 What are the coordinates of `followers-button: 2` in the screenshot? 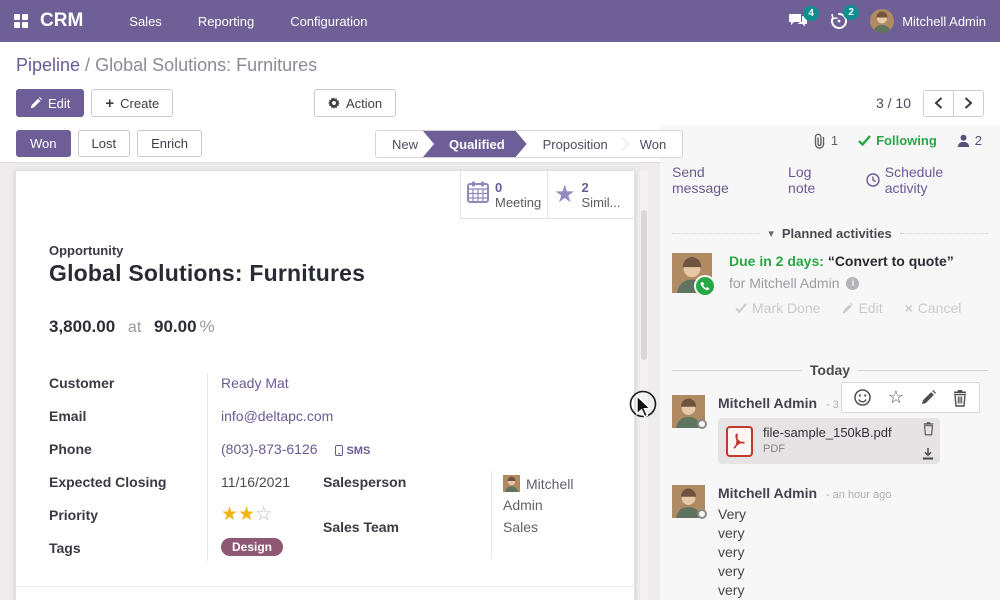 It's located at (969, 140).